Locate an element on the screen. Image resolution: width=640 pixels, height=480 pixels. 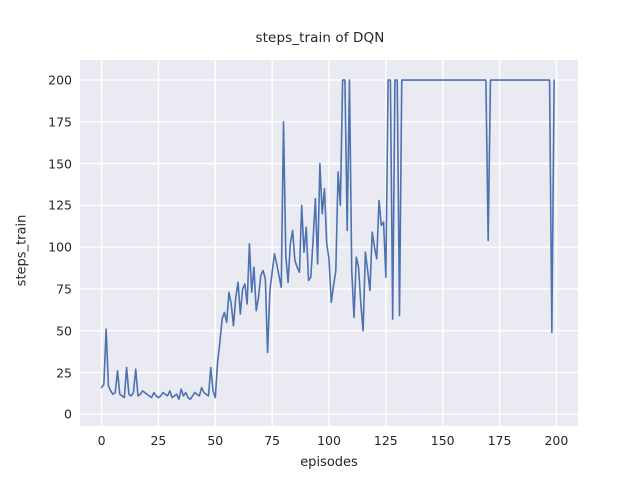
x-tick-label: 175 is located at coordinates (499, 440).